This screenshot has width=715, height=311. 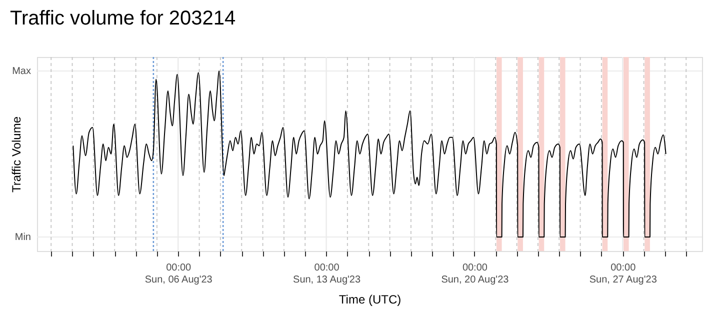 What do you see at coordinates (17, 154) in the screenshot?
I see `y-axis-title: Traffic Volume` at bounding box center [17, 154].